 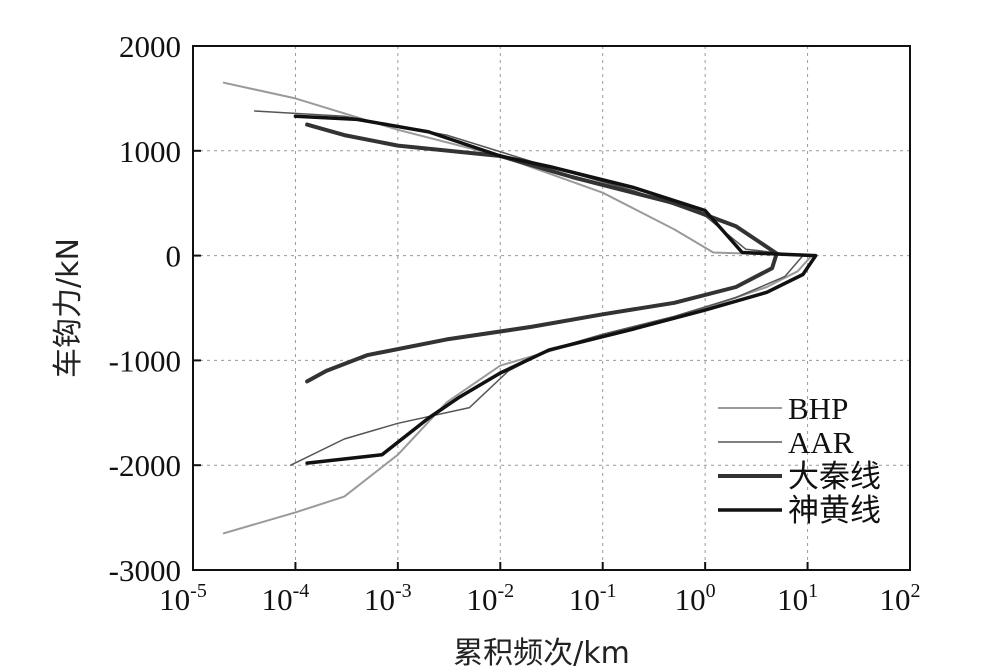 What do you see at coordinates (834, 476) in the screenshot?
I see `legend-entry: 大秦线` at bounding box center [834, 476].